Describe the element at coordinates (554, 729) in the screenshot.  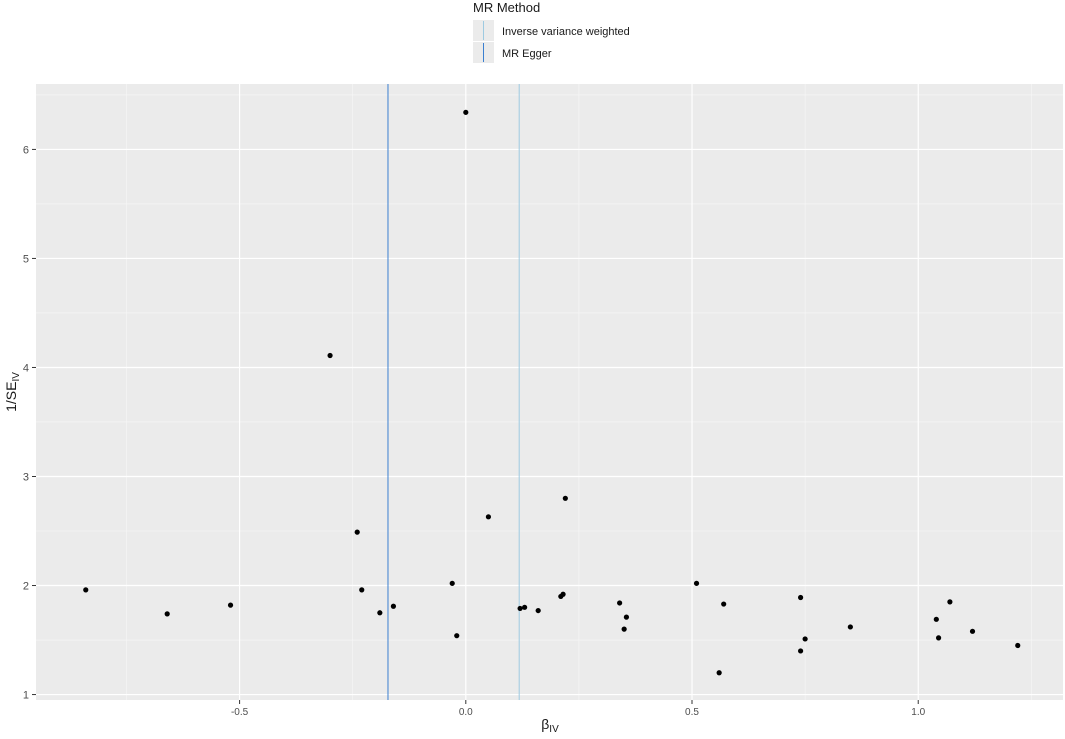
I see `x-axis-title-subscript: IV` at that location.